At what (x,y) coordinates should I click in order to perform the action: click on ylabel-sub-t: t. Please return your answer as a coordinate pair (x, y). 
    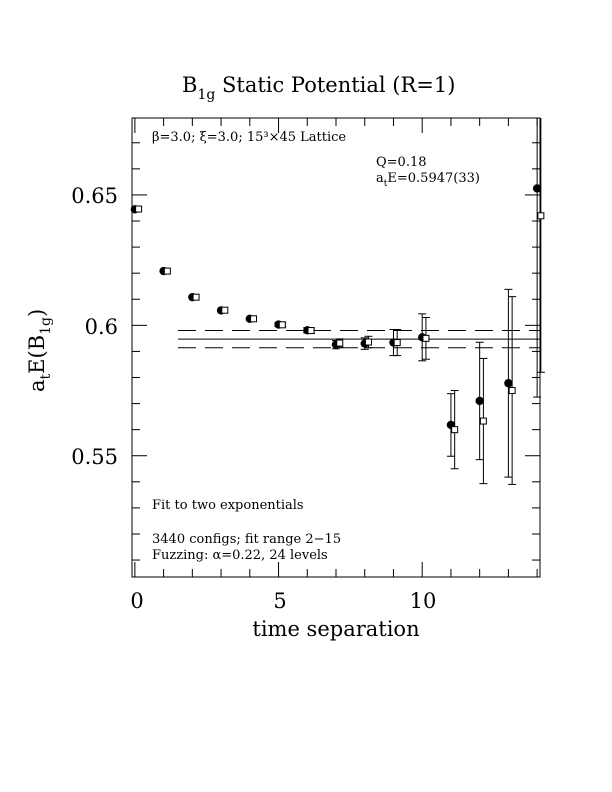
    Looking at the image, I should click on (46, 376).